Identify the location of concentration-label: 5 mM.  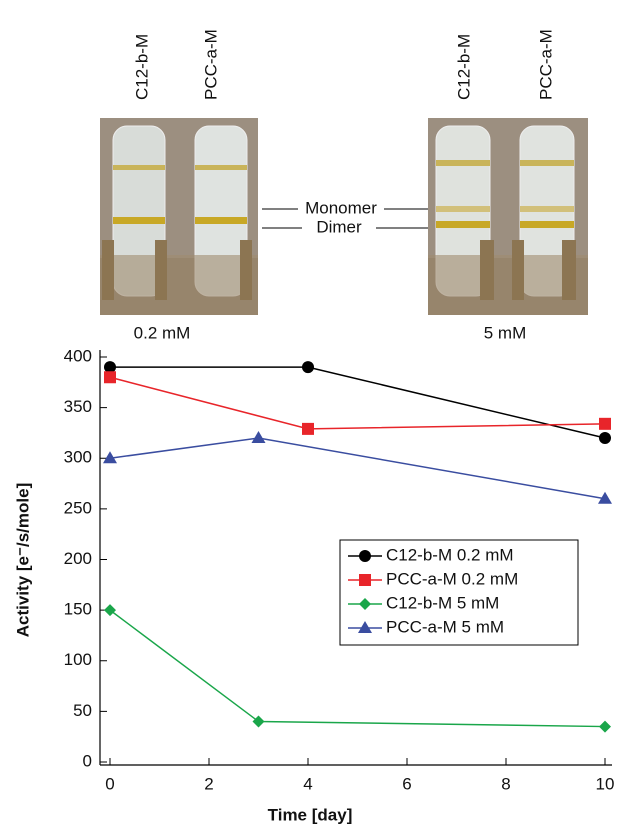
(505, 332).